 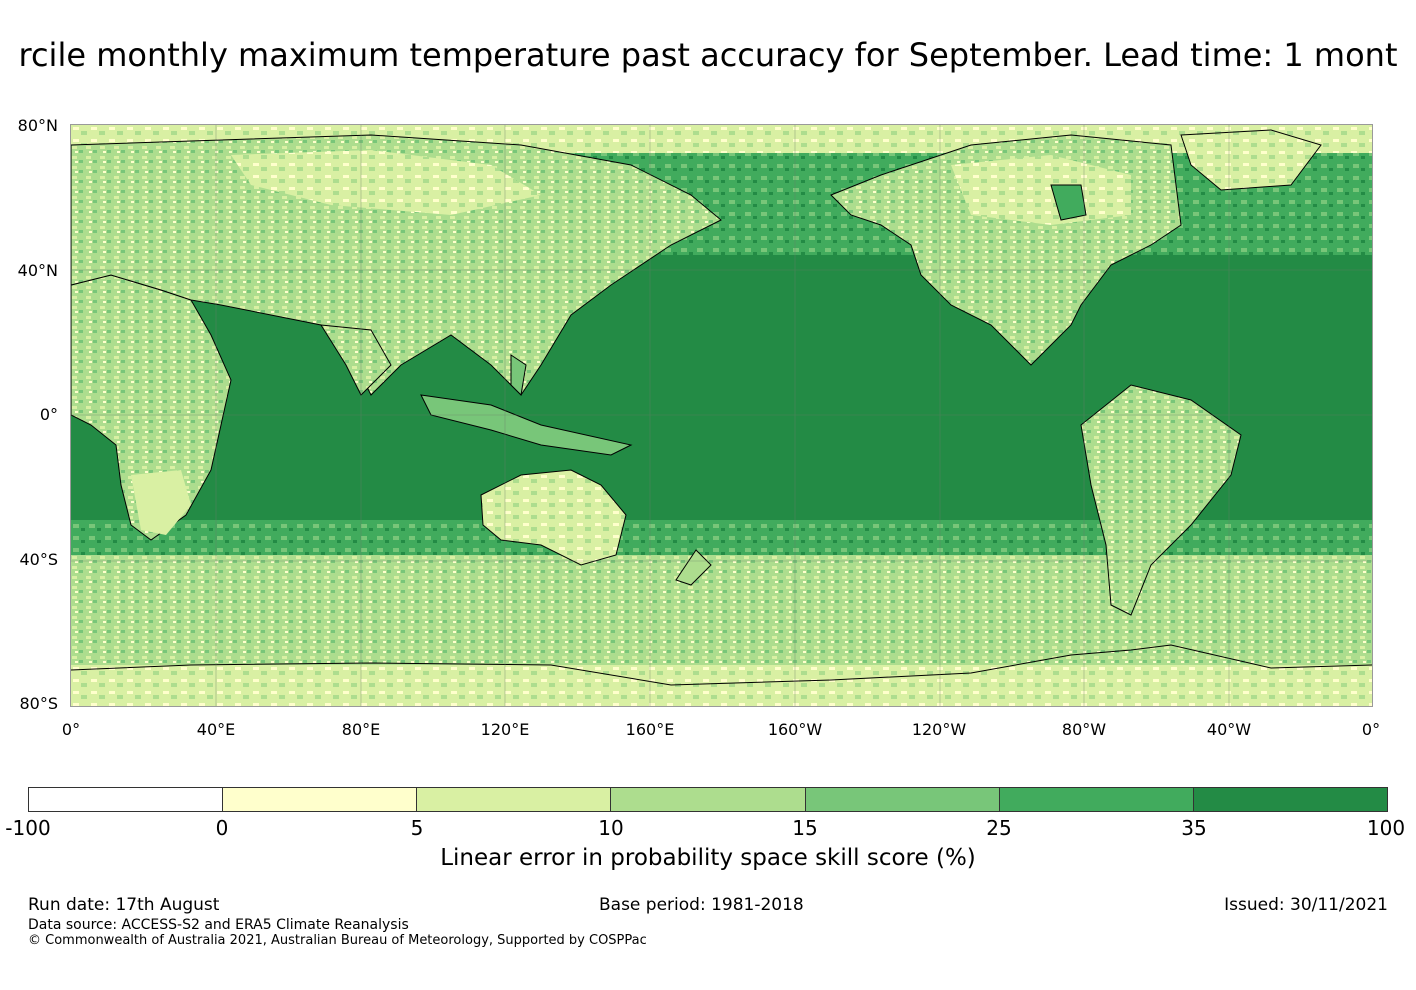 What do you see at coordinates (518, 375) in the screenshot?
I see `philippines` at bounding box center [518, 375].